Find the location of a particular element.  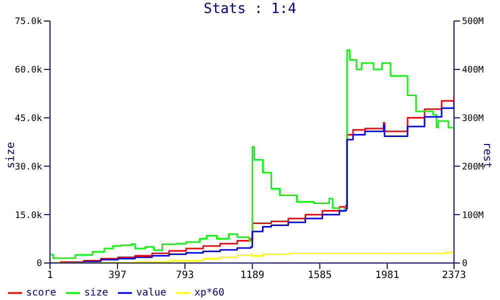

y-axis-title: size is located at coordinates (10, 155).